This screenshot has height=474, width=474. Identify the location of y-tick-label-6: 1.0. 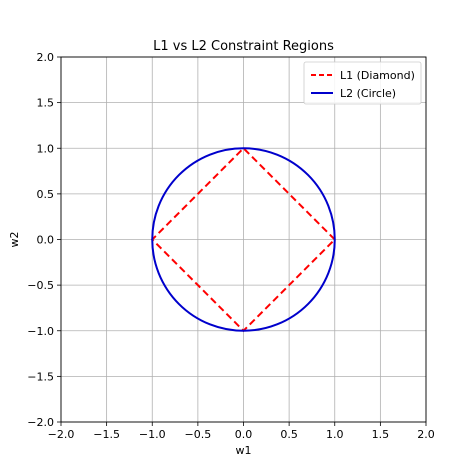
(46, 148).